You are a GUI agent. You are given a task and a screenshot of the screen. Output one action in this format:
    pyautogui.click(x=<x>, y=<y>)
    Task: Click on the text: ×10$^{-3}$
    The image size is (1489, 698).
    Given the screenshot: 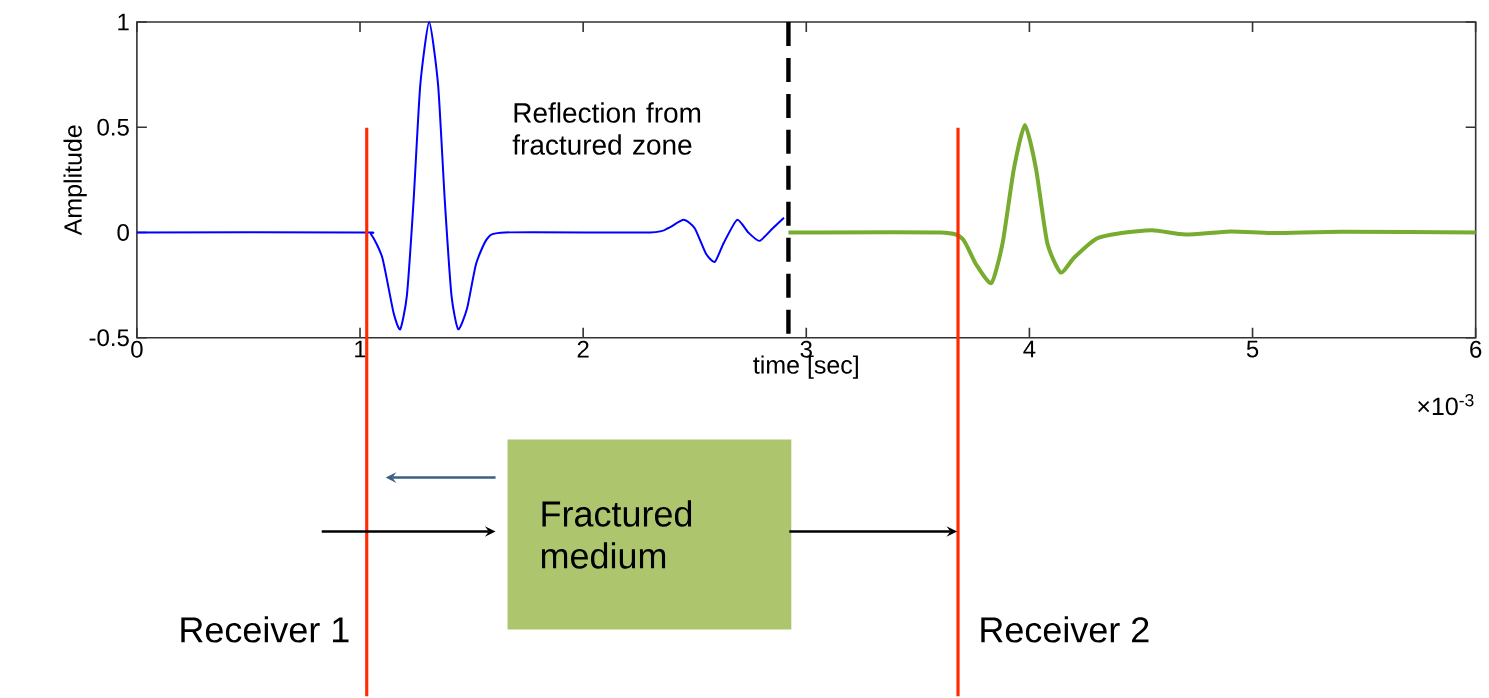 What is the action you would take?
    pyautogui.click(x=1446, y=405)
    